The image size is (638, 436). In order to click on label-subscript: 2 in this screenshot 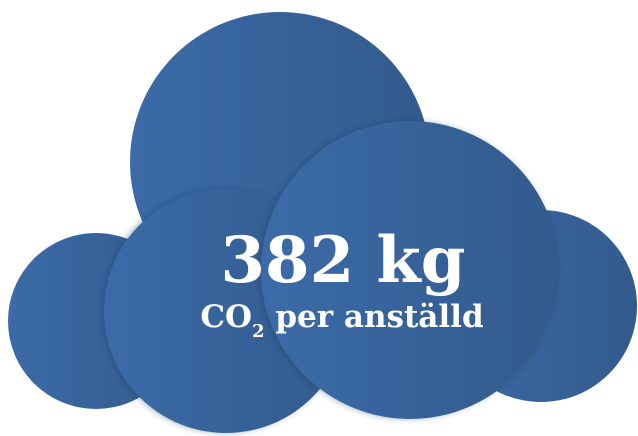, I will do `click(258, 331)`.